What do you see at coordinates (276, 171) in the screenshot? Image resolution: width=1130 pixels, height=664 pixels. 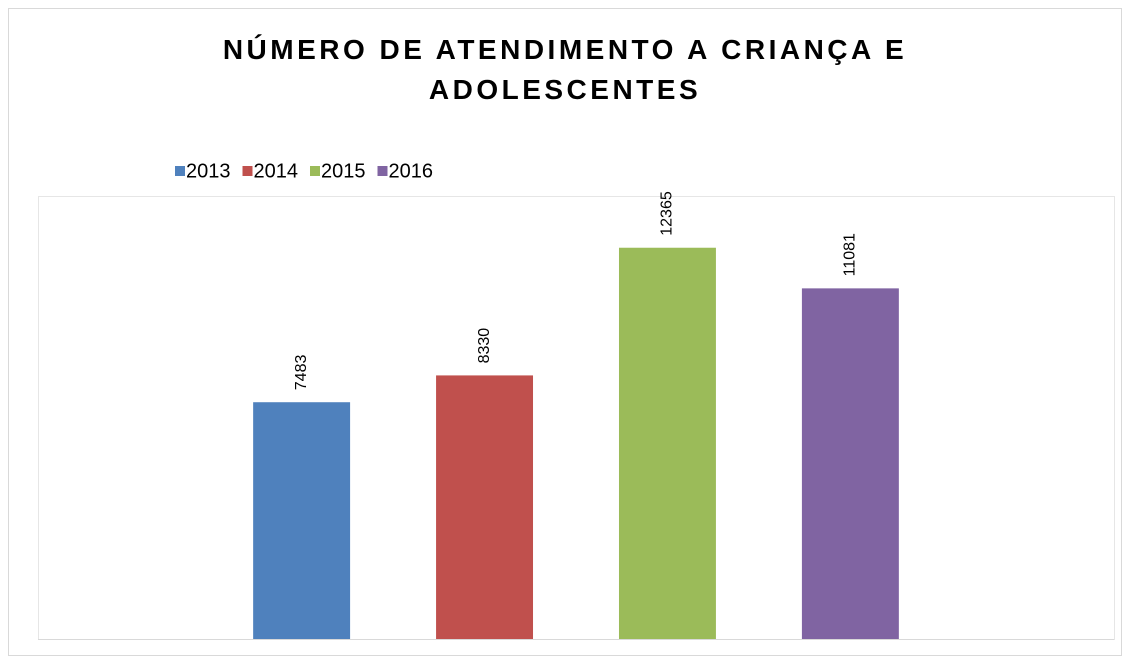 I see `legend-label: 2014` at bounding box center [276, 171].